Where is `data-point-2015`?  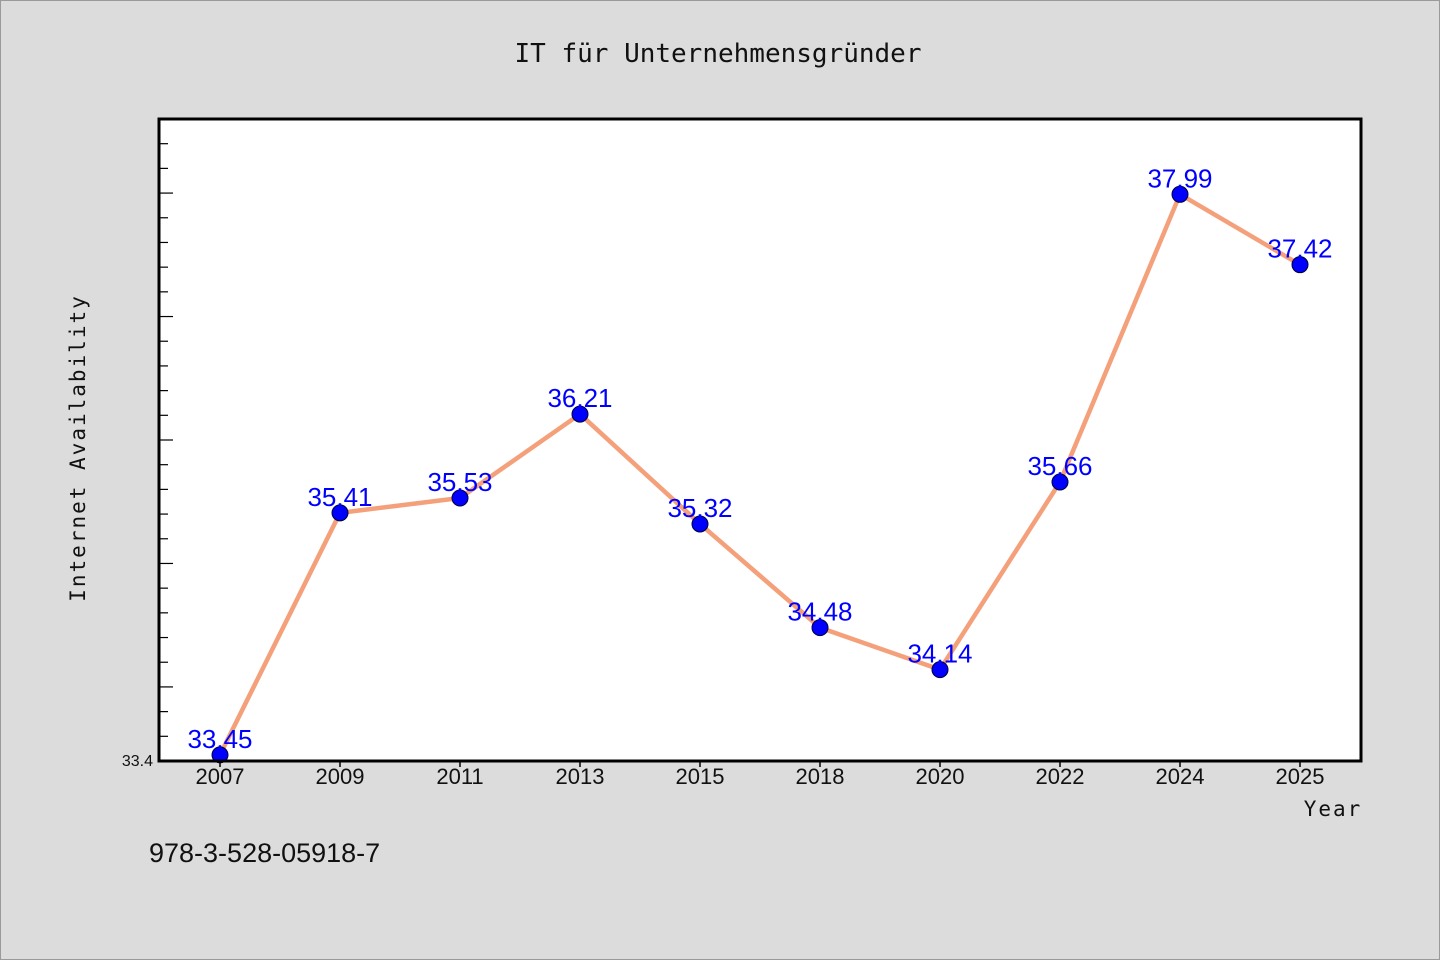
data-point-2015 is located at coordinates (700, 524).